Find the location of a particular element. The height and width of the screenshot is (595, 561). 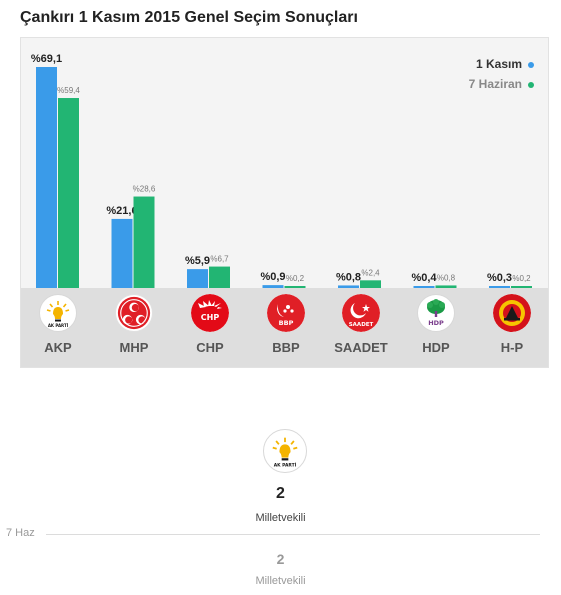

bbp-logo-text: BBP is located at coordinates (286, 323).